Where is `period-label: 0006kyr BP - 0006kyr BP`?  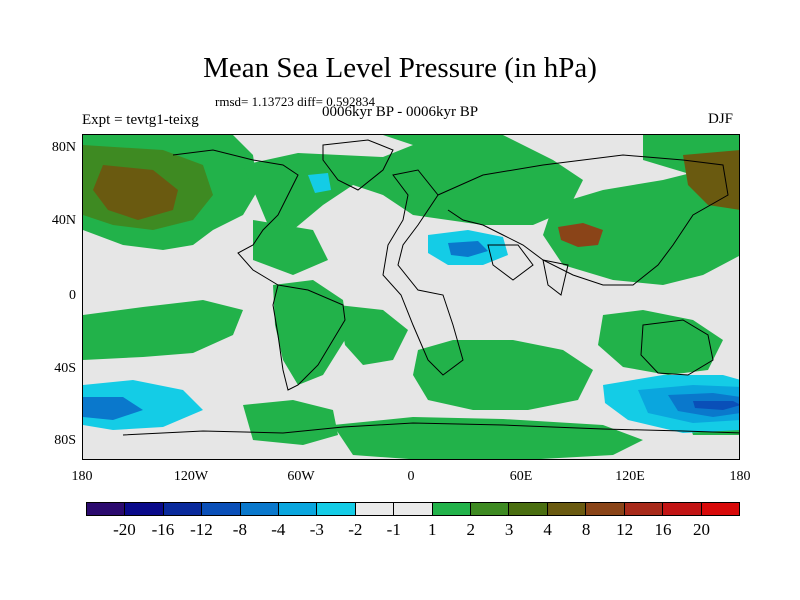 period-label: 0006kyr BP - 0006kyr BP is located at coordinates (400, 112).